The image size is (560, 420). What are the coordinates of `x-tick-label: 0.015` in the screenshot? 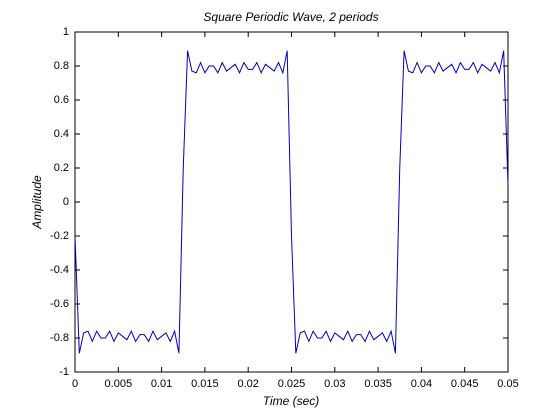 It's located at (205, 384).